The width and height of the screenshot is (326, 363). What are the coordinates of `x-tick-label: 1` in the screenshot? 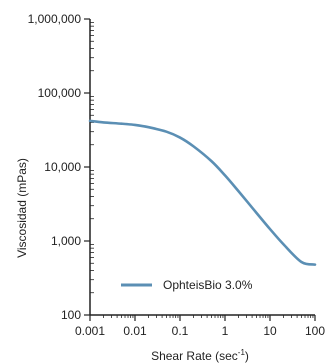 It's located at (225, 331).